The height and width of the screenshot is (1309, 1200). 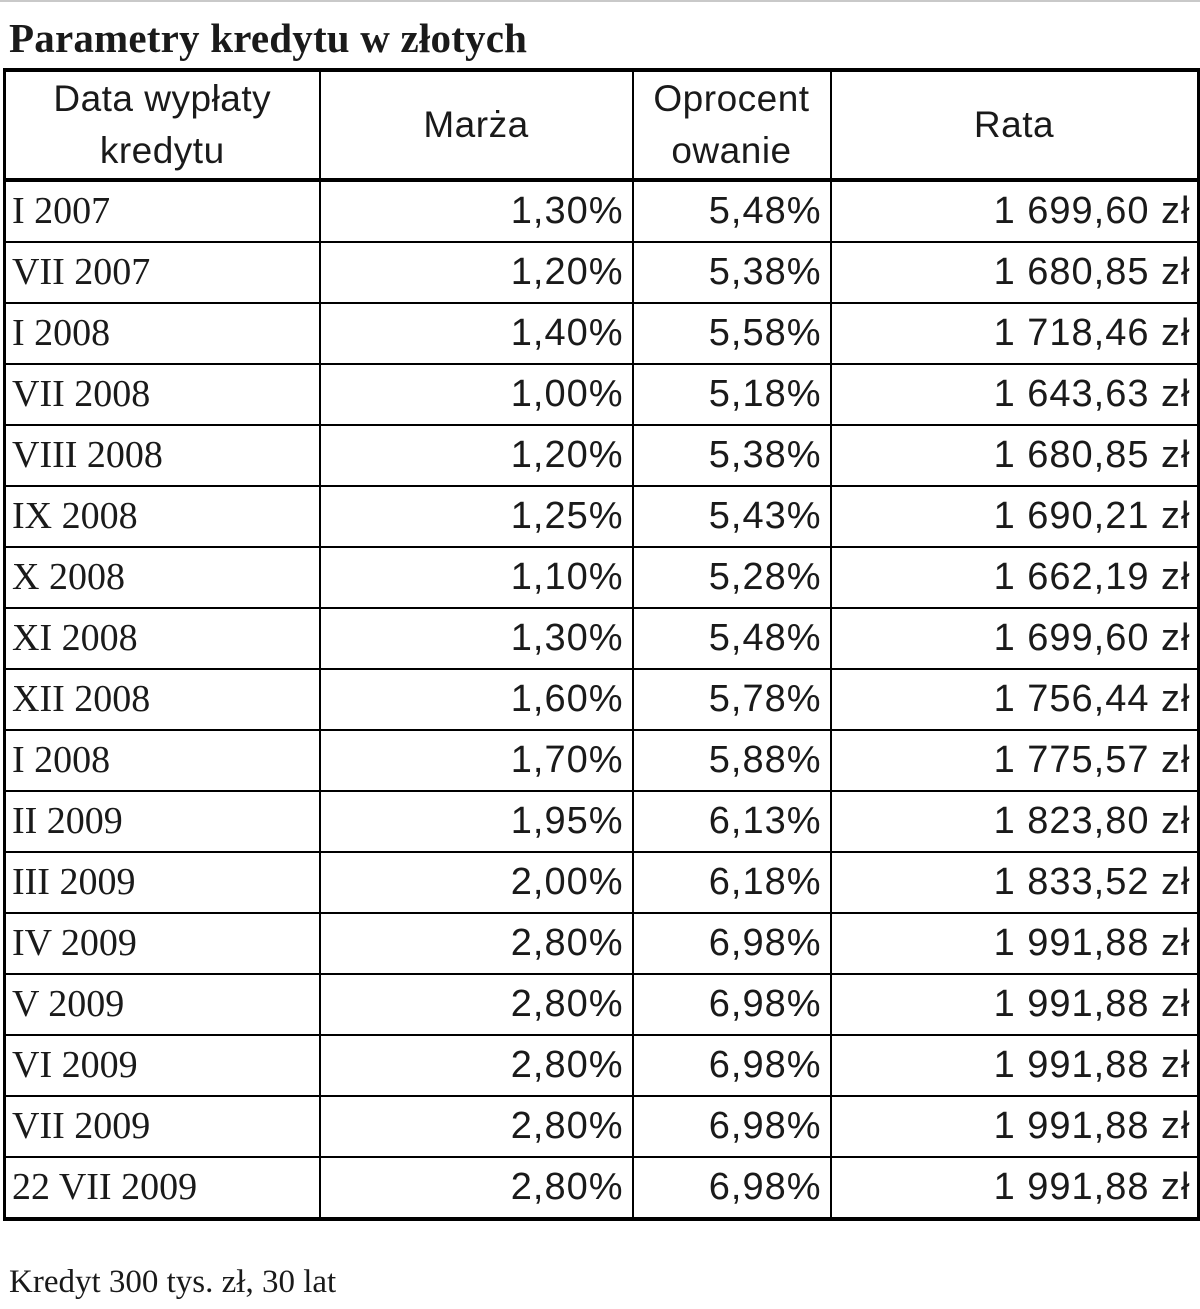 I want to click on cell-interest: 6,13%, so click(x=731, y=821).